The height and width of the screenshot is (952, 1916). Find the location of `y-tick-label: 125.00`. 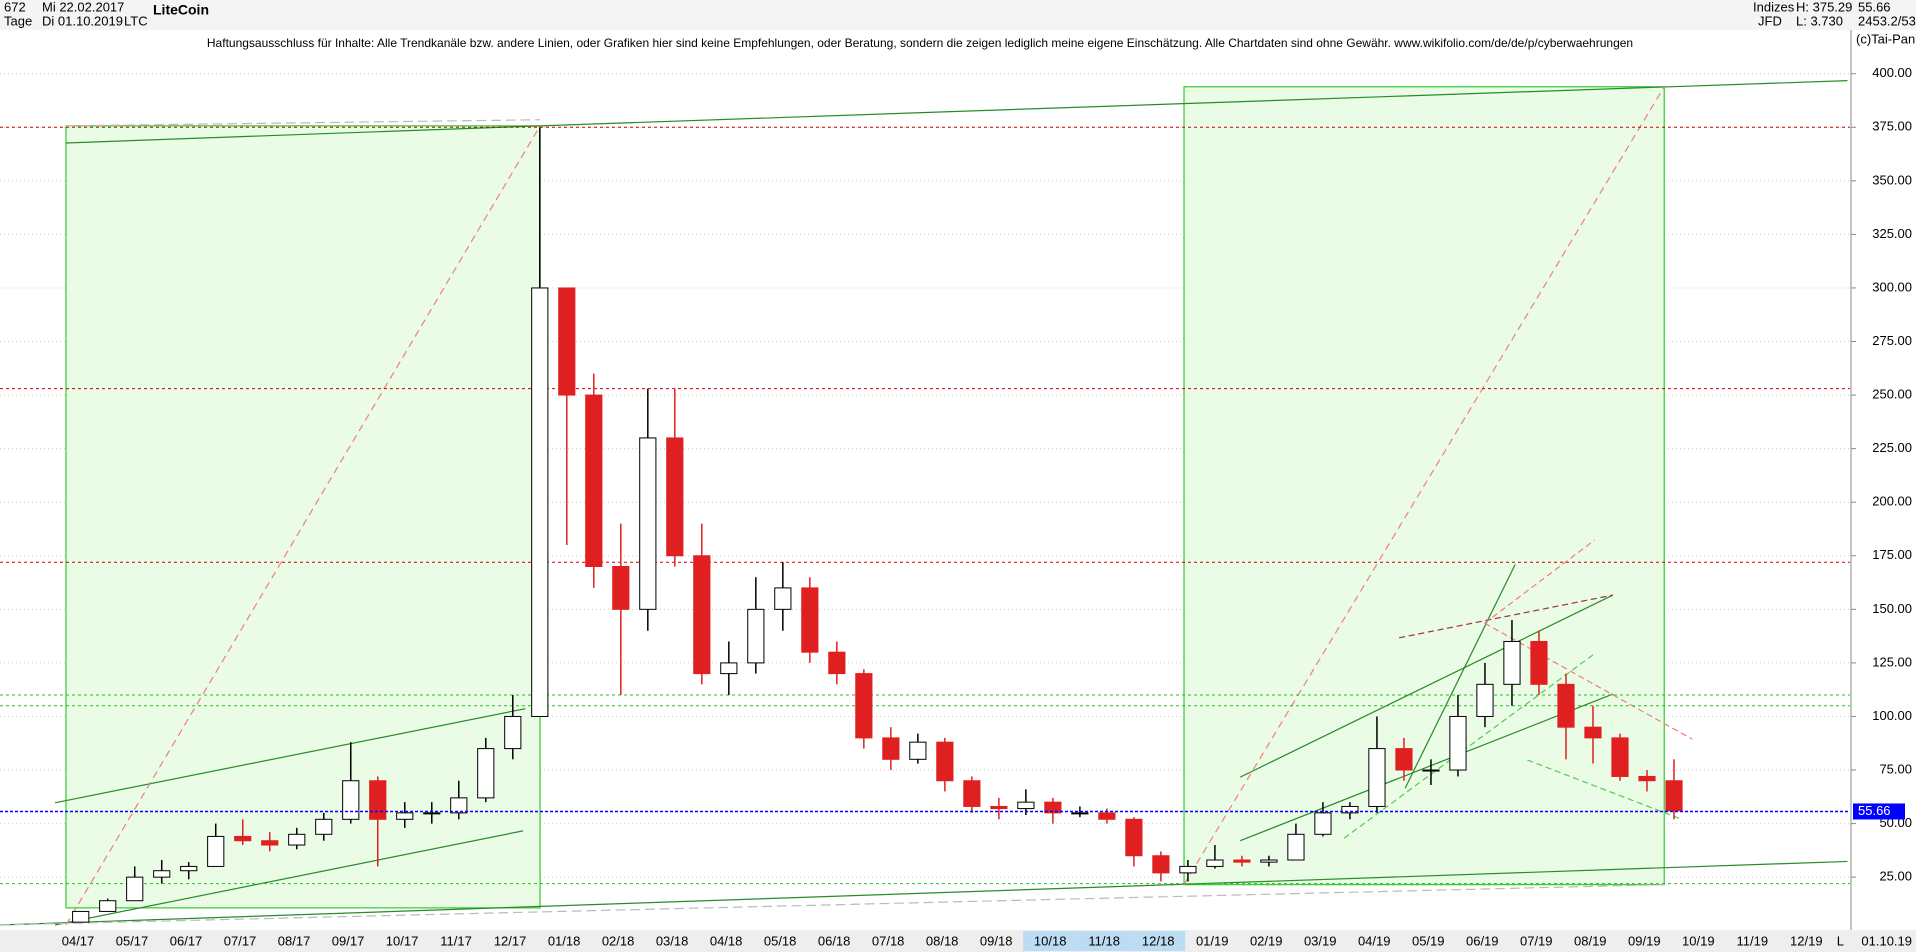

y-tick-label: 125.00 is located at coordinates (1892, 661).